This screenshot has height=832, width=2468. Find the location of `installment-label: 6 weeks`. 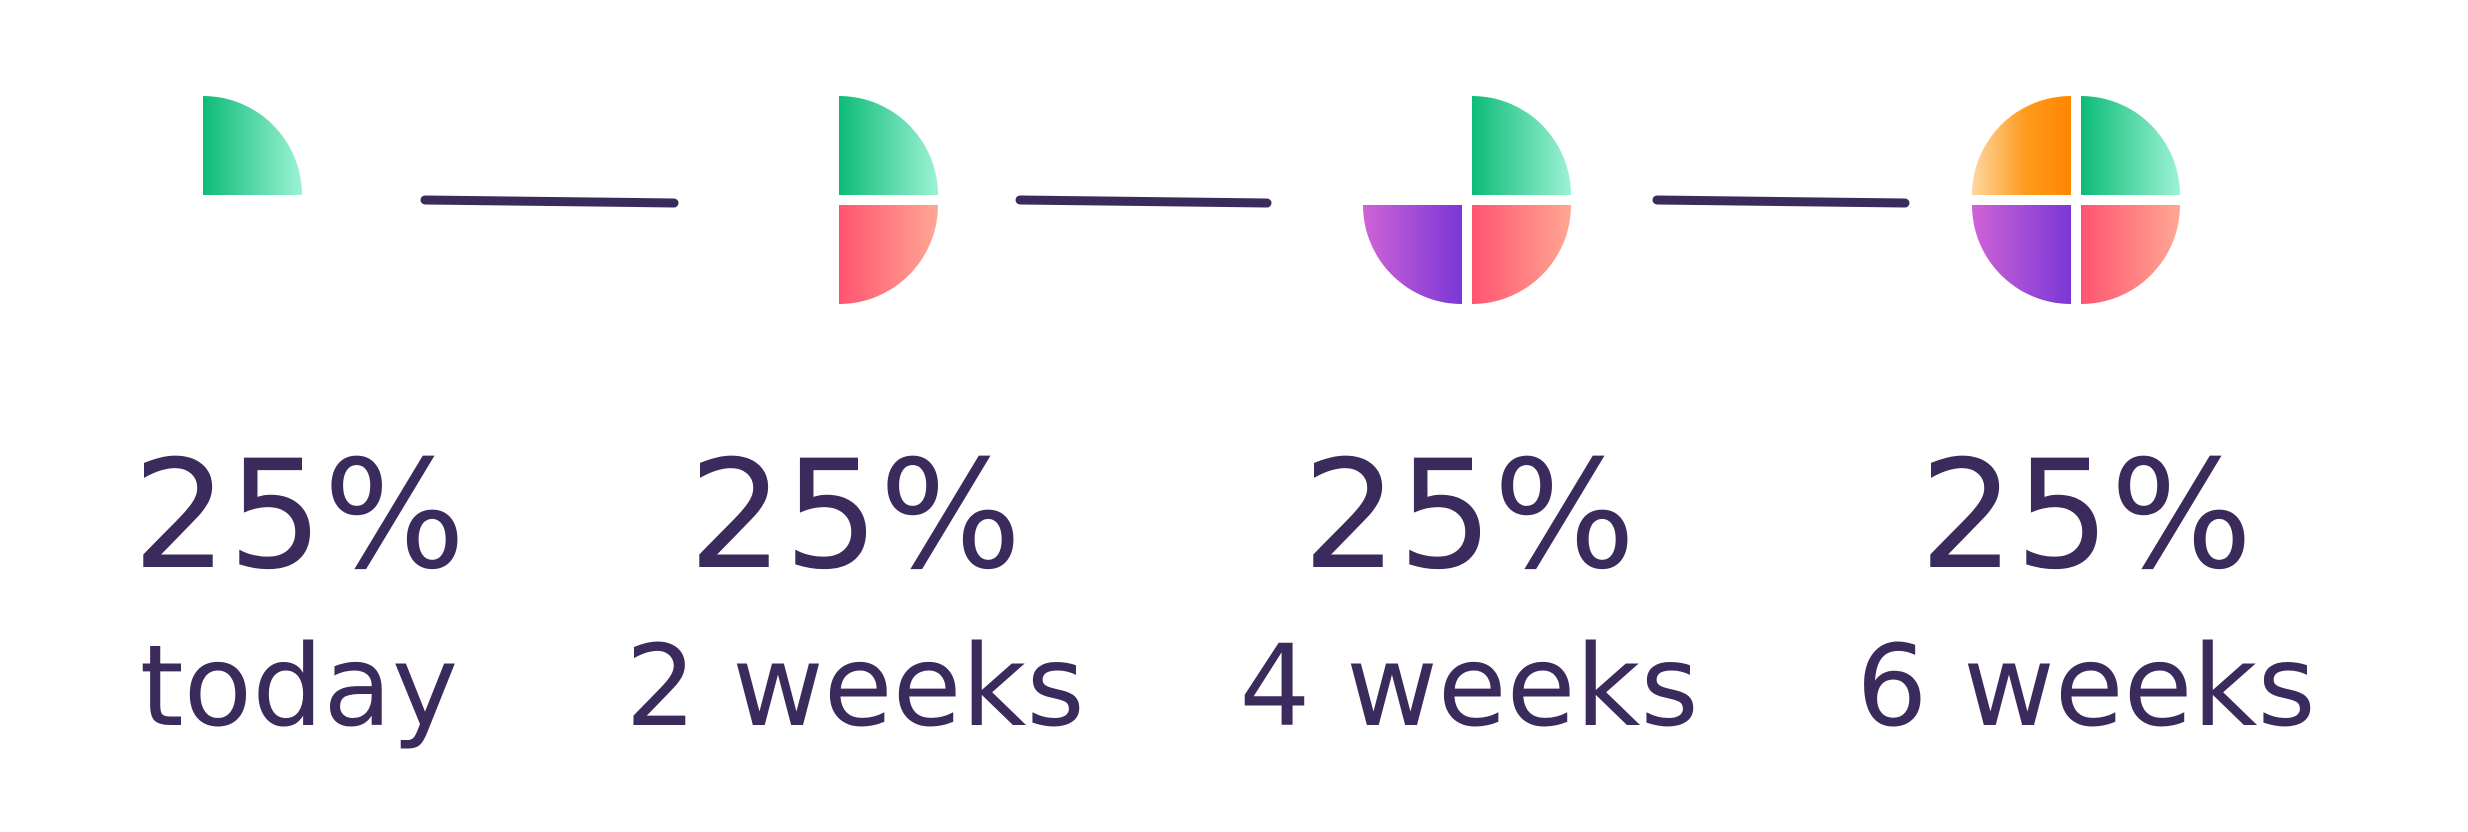

installment-label: 6 weeks is located at coordinates (2085, 687).